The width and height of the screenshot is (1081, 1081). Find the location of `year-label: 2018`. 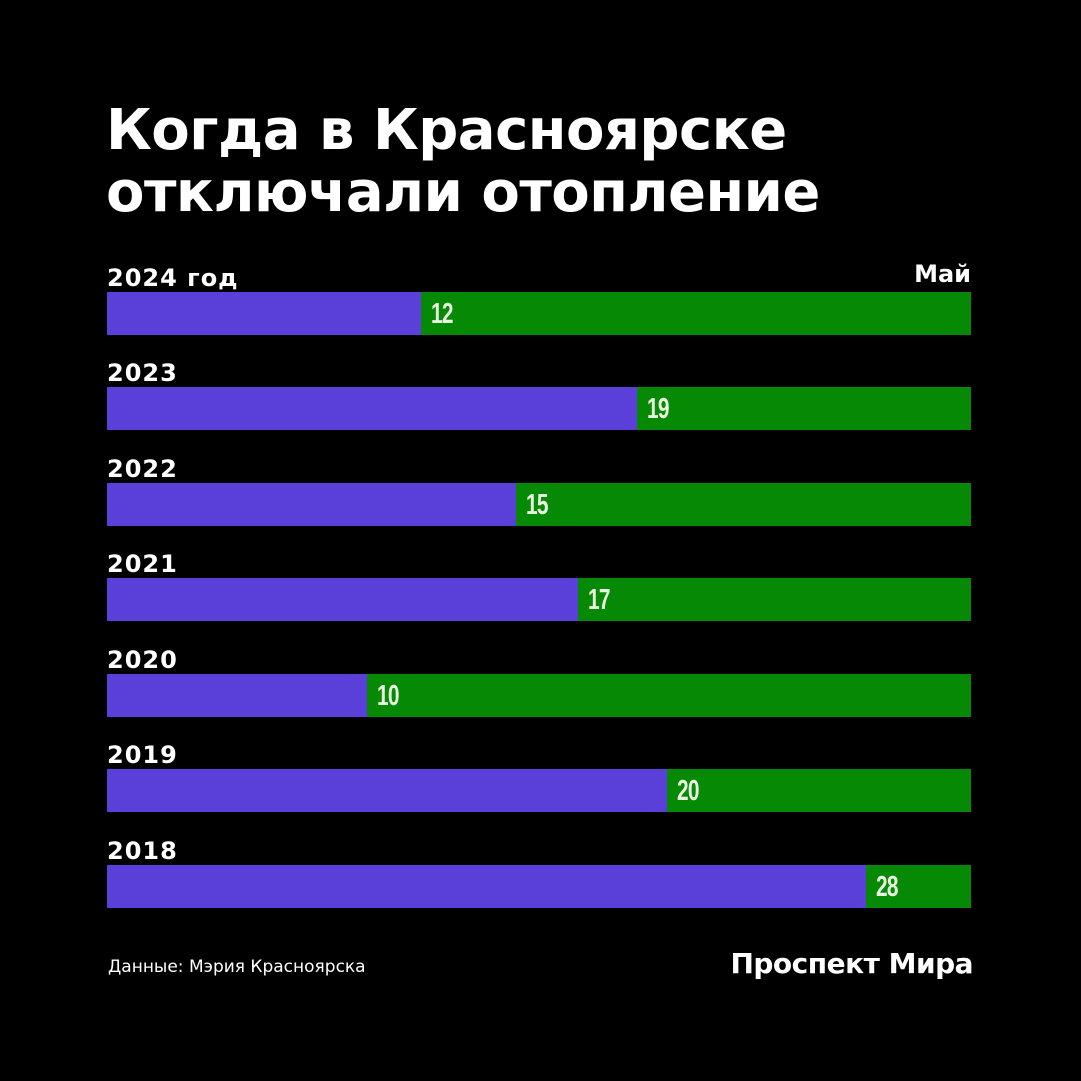

year-label: 2018 is located at coordinates (142, 851).